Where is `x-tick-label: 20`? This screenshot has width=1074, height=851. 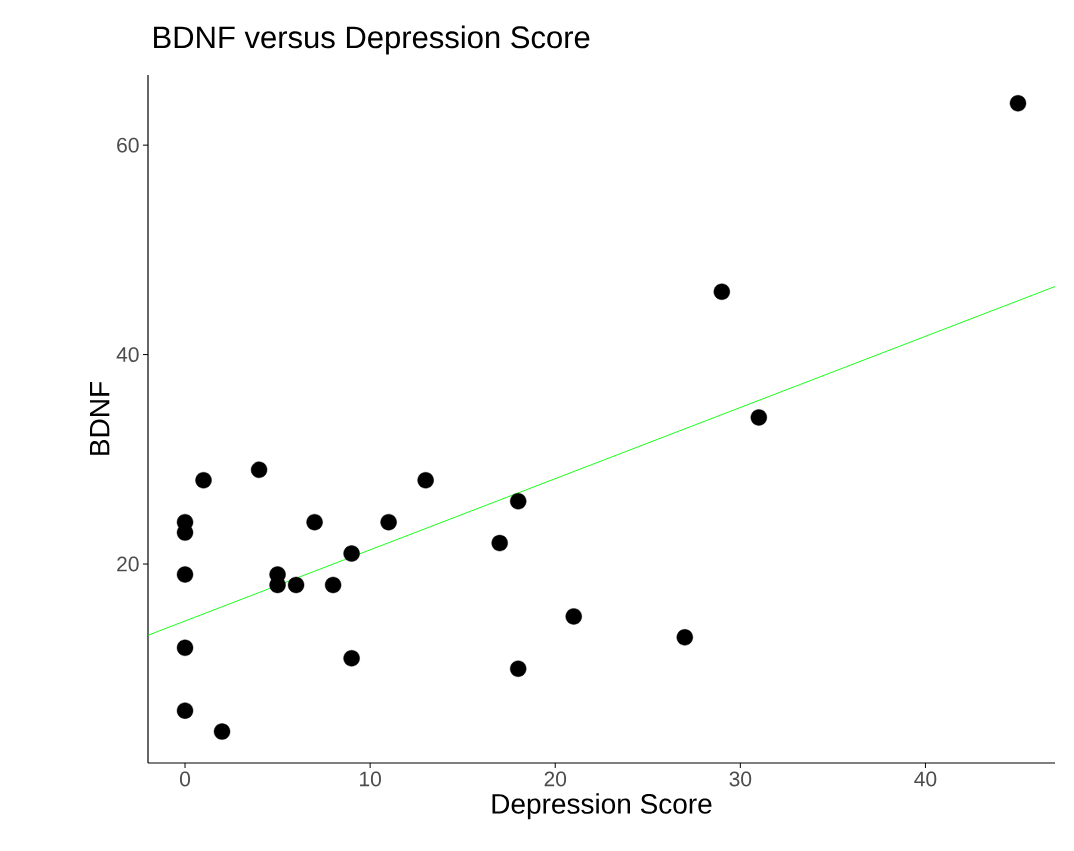
x-tick-label: 20 is located at coordinates (555, 779).